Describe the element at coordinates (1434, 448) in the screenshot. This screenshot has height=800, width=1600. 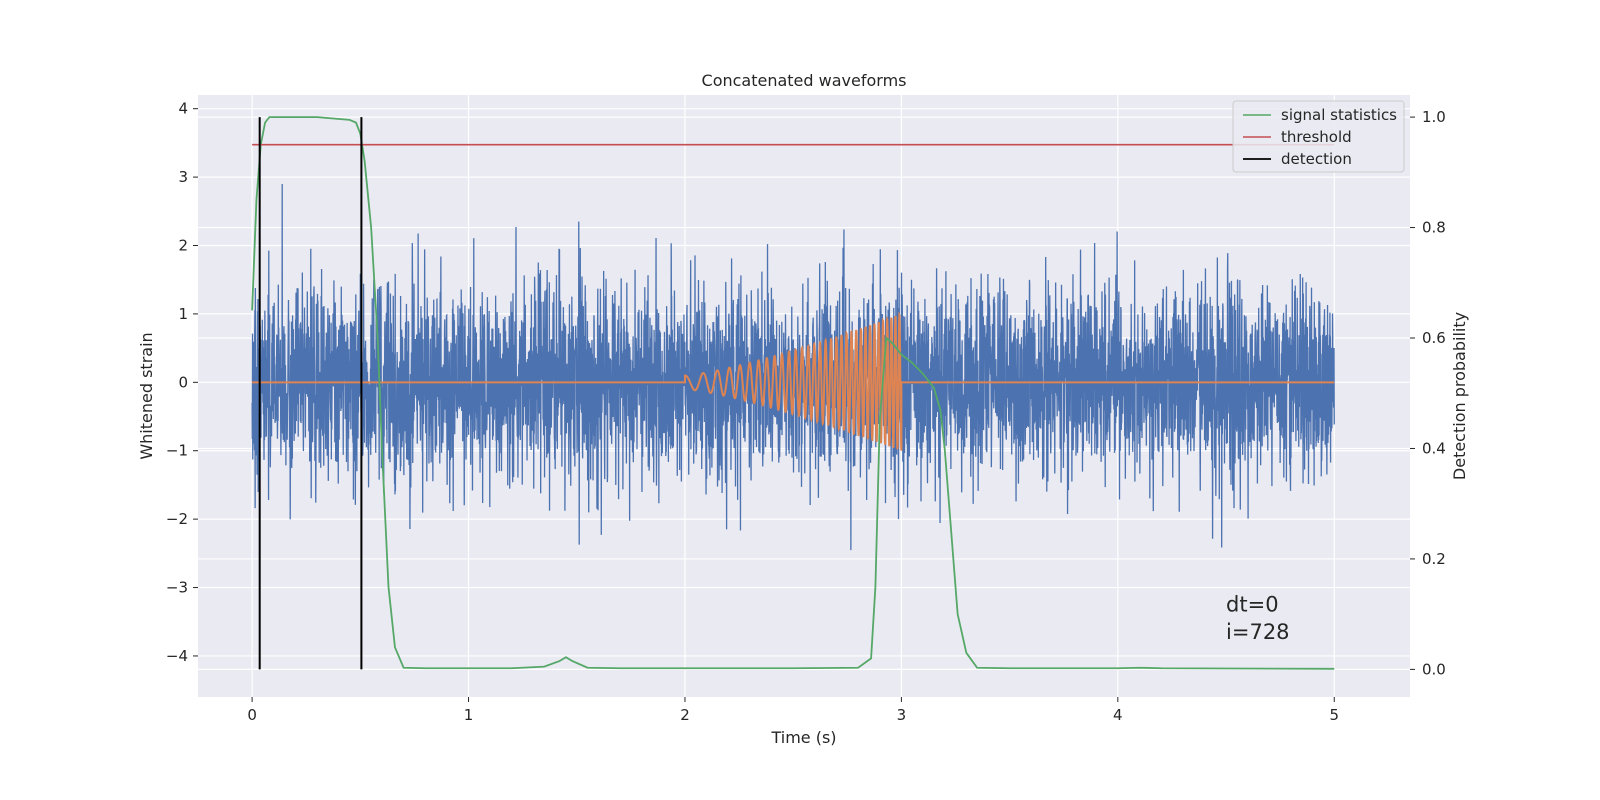
I see `y2-tick-label: 0.4` at that location.